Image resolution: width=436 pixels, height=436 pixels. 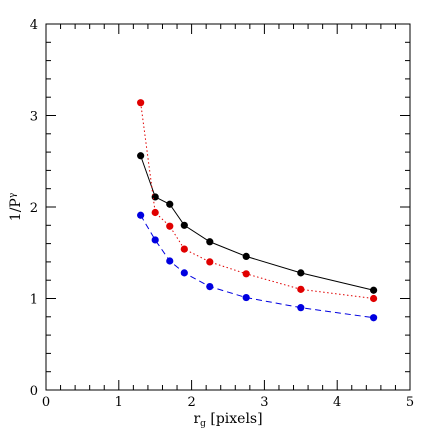 What do you see at coordinates (34, 208) in the screenshot?
I see `y-tick-label: 2` at bounding box center [34, 208].